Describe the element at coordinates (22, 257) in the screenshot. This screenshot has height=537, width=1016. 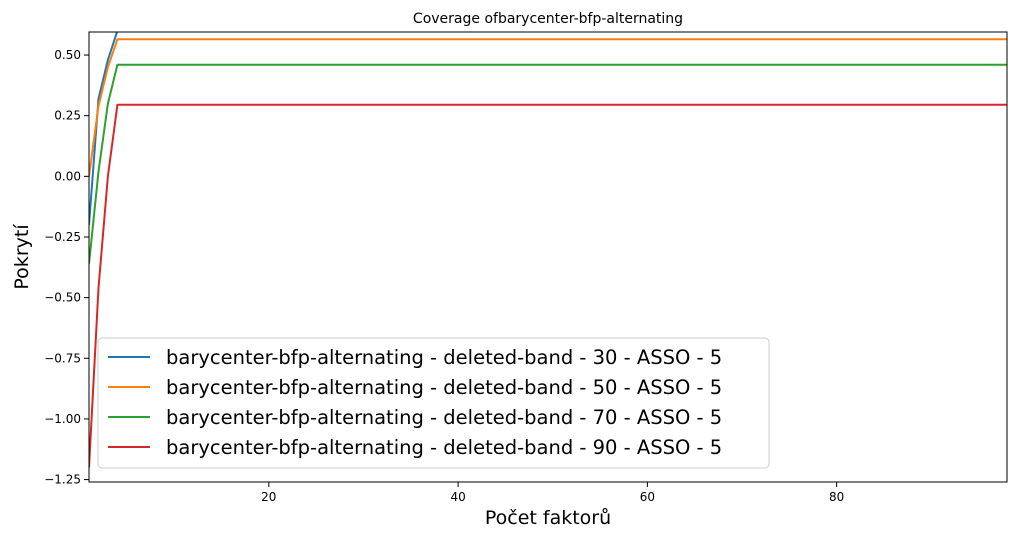
I see `y-axis-label: Pokrytí` at that location.